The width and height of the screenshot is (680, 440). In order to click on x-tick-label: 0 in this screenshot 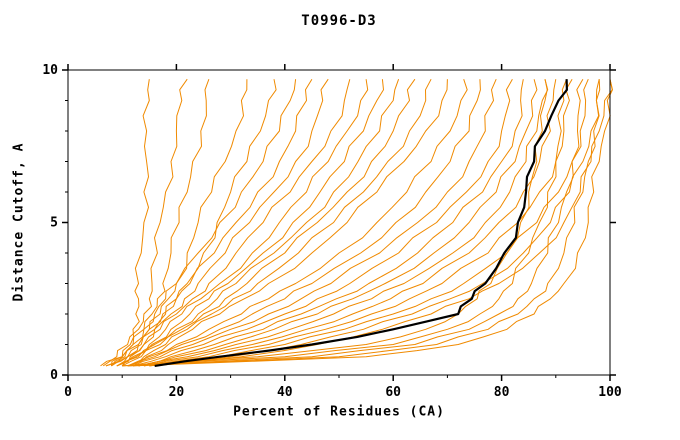, I will do `click(68, 392)`.